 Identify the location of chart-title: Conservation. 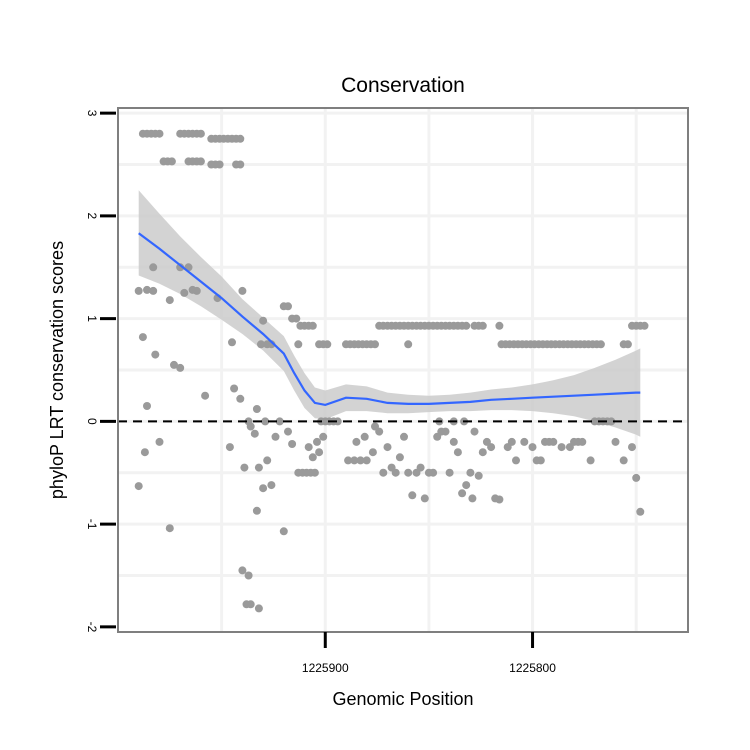
(403, 85).